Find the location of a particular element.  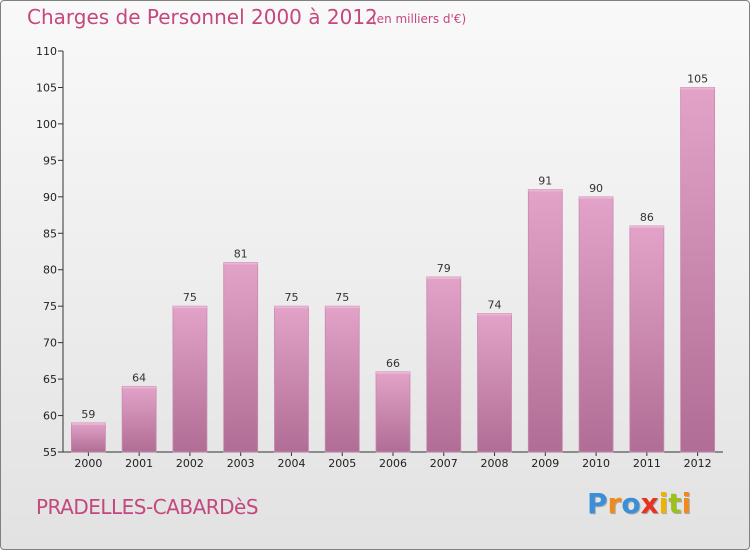

x-tick-label: 2006 is located at coordinates (393, 463).